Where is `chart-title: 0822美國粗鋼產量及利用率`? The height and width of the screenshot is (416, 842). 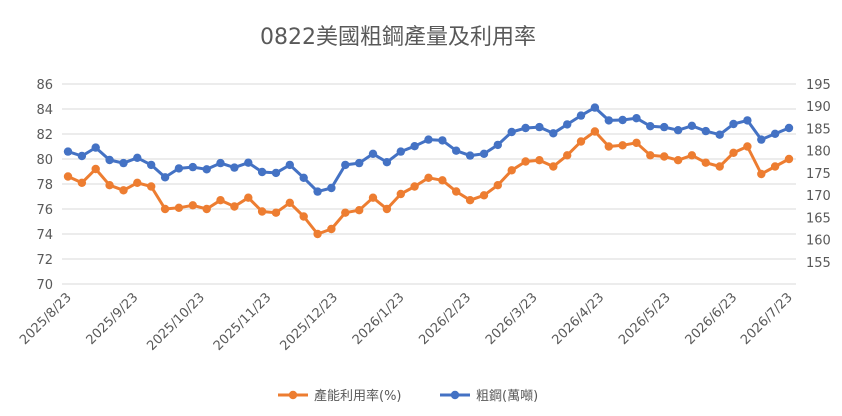 chart-title: 0822美國粗鋼產量及利用率 is located at coordinates (398, 37).